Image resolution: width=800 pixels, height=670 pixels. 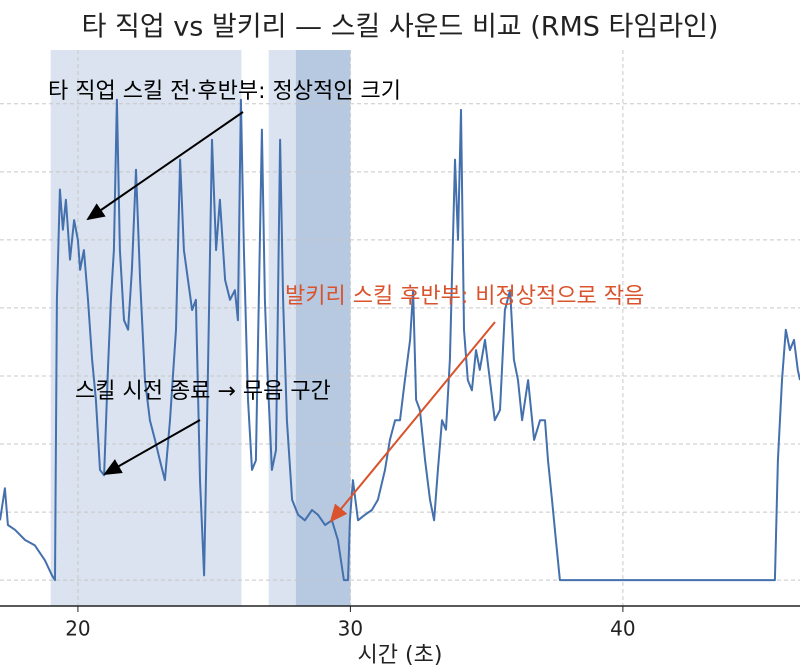 What do you see at coordinates (224, 91) in the screenshot?
I see `annotation: 타 직업 스킬 전·후반부: 정상적인 크기` at bounding box center [224, 91].